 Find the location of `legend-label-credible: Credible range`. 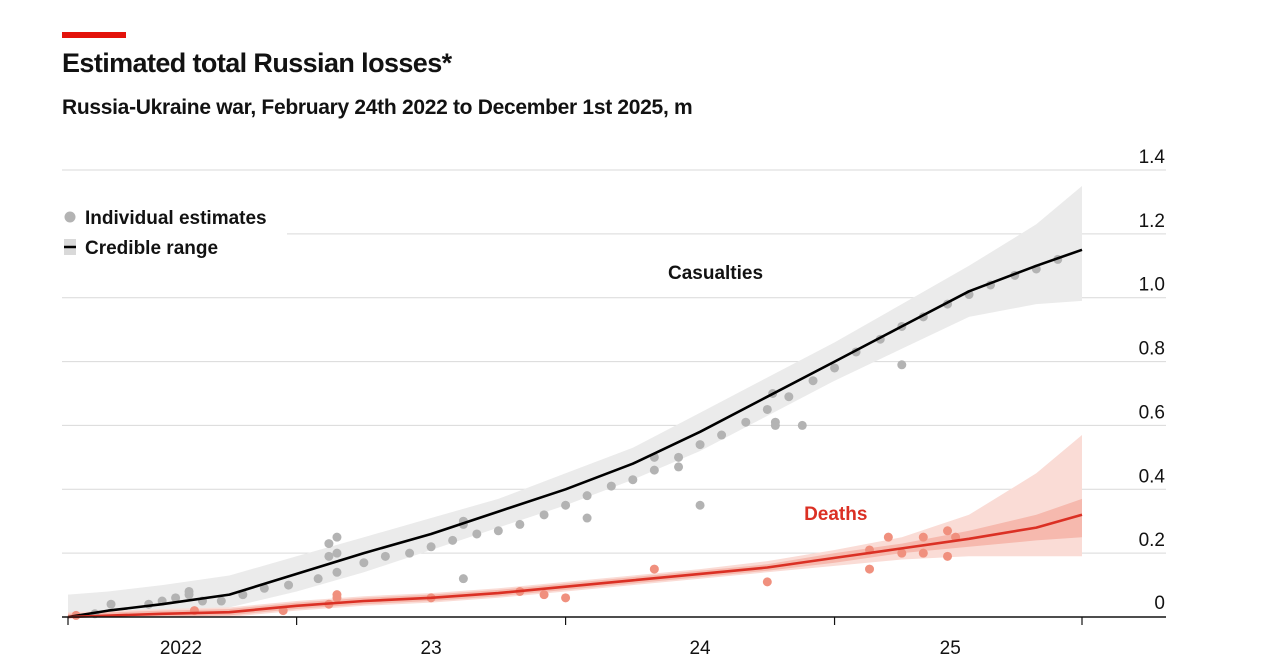

legend-label-credible: Credible range is located at coordinates (151, 248).